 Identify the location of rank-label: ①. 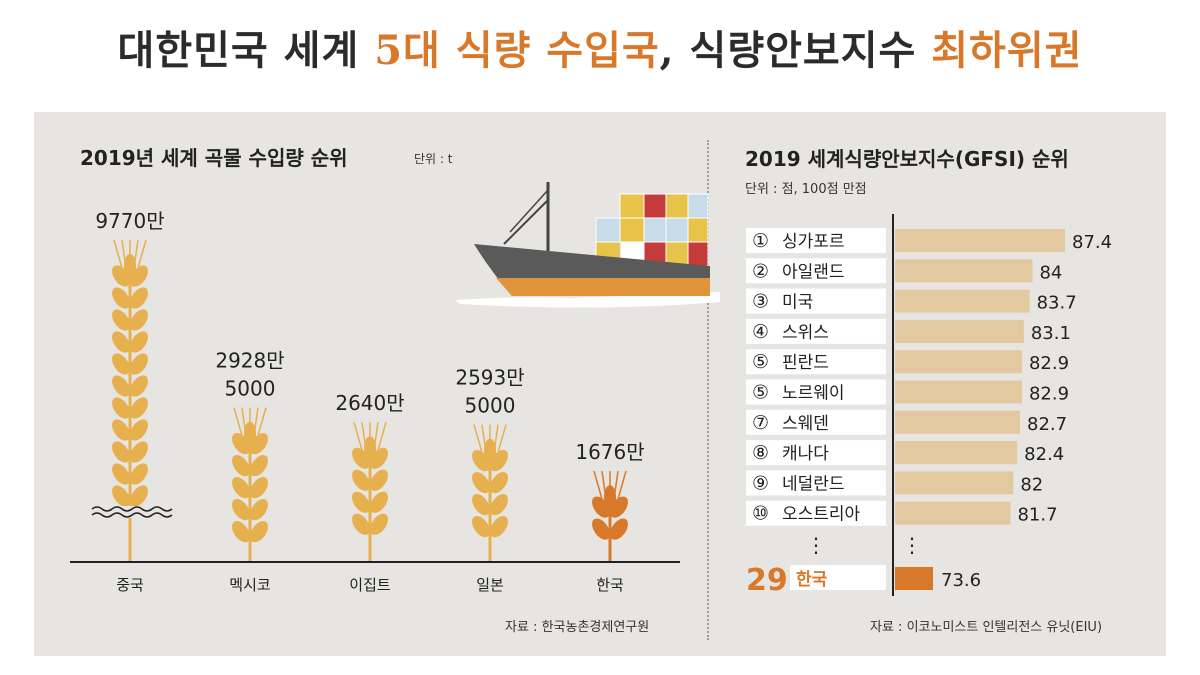
(760, 241).